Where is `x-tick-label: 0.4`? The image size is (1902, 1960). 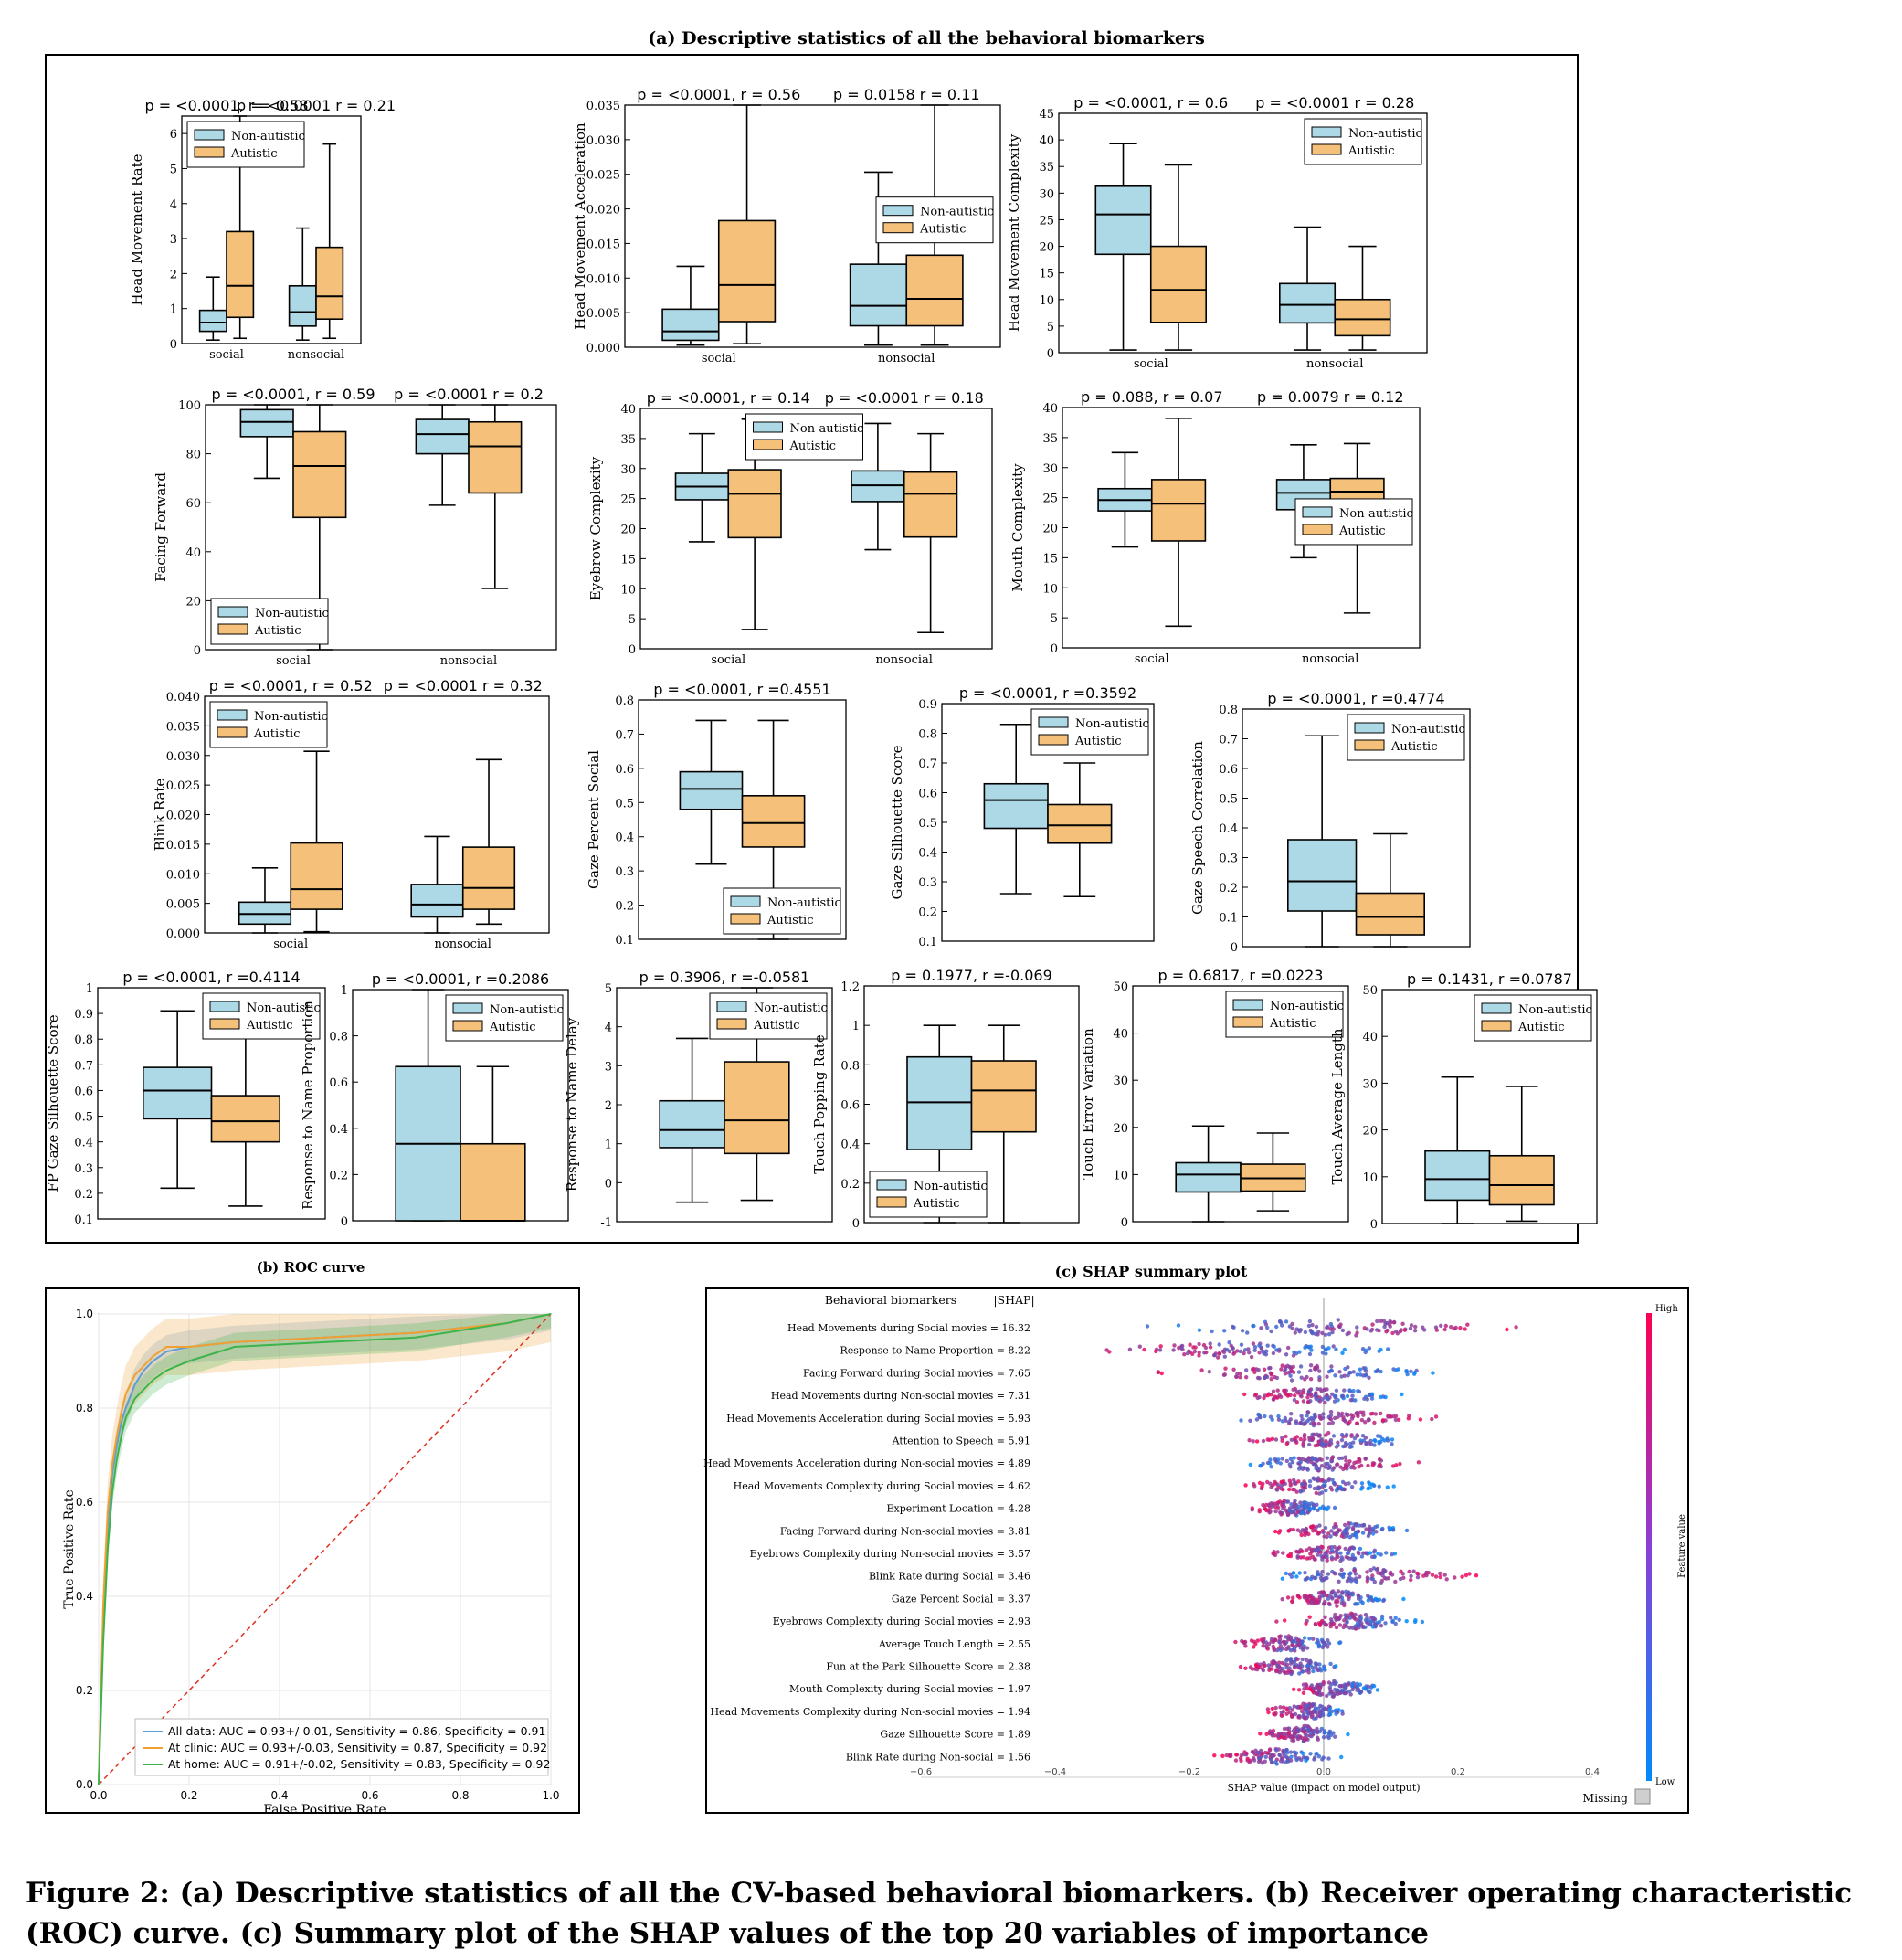 x-tick-label: 0.4 is located at coordinates (279, 1796).